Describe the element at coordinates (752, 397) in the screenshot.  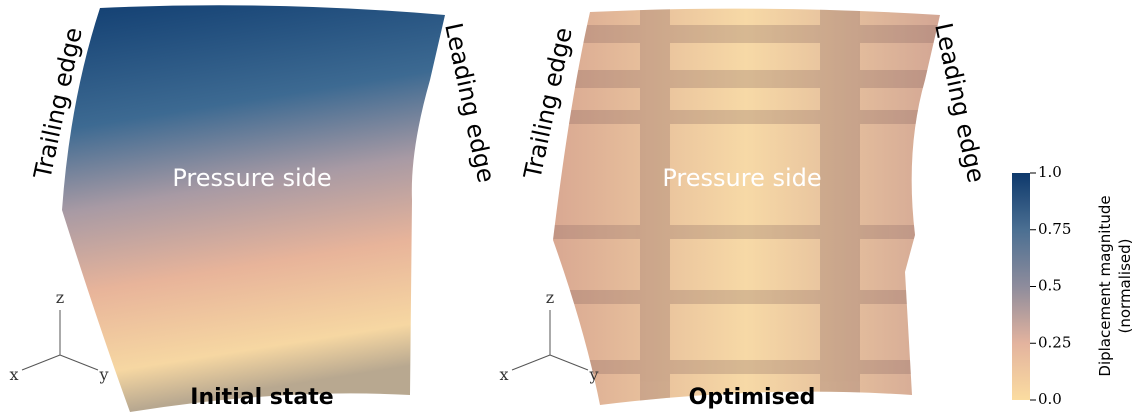
I see `panel-title: Optimised` at that location.